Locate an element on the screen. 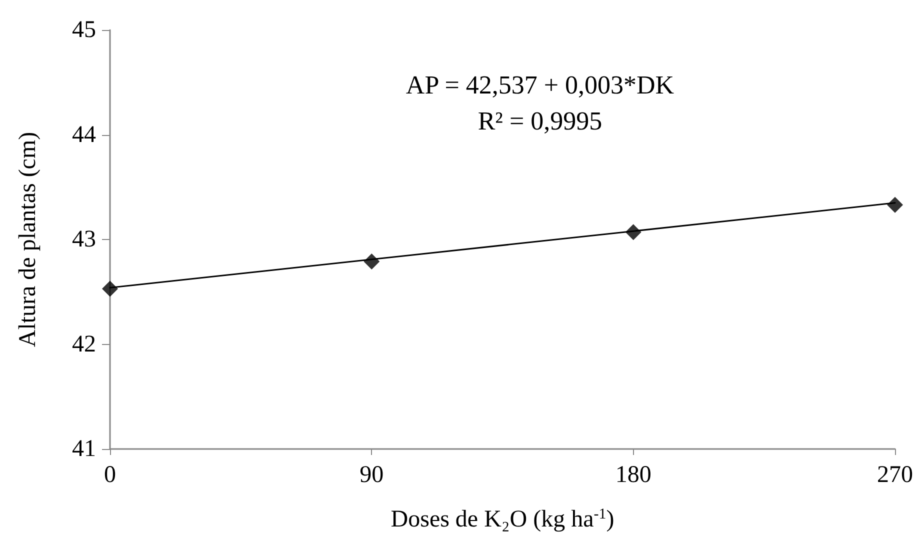  y-tick-label: 42 is located at coordinates (84, 344).